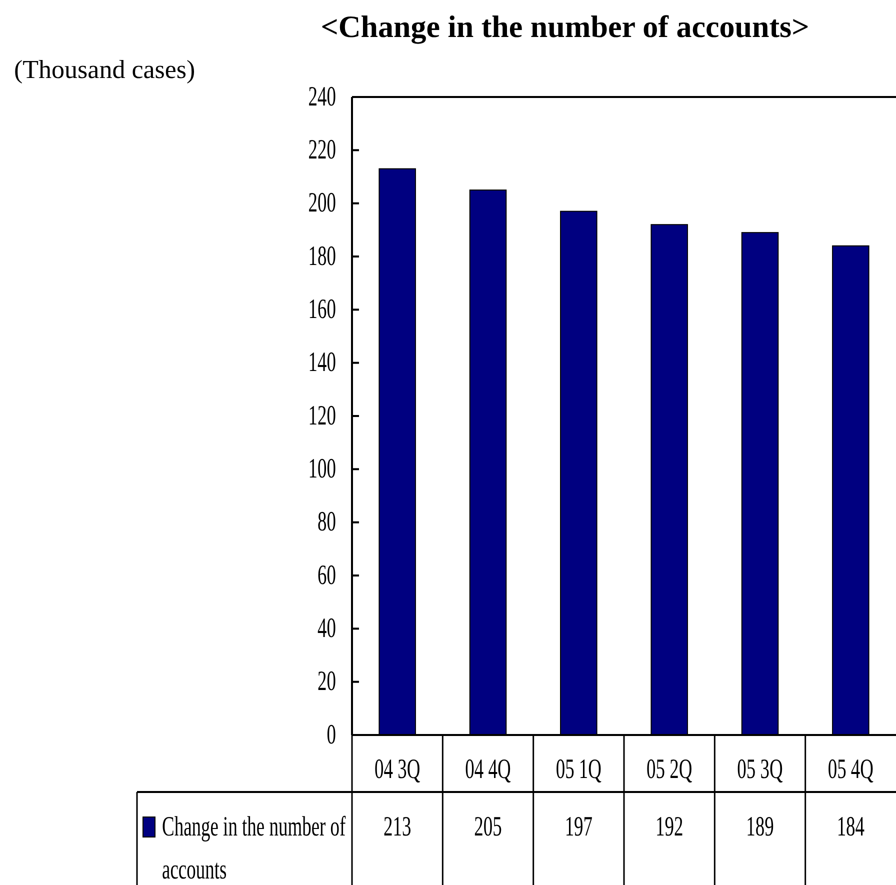 The height and width of the screenshot is (885, 896). Describe the element at coordinates (565, 26) in the screenshot. I see `chart-title: <Change in the number of accounts>` at that location.